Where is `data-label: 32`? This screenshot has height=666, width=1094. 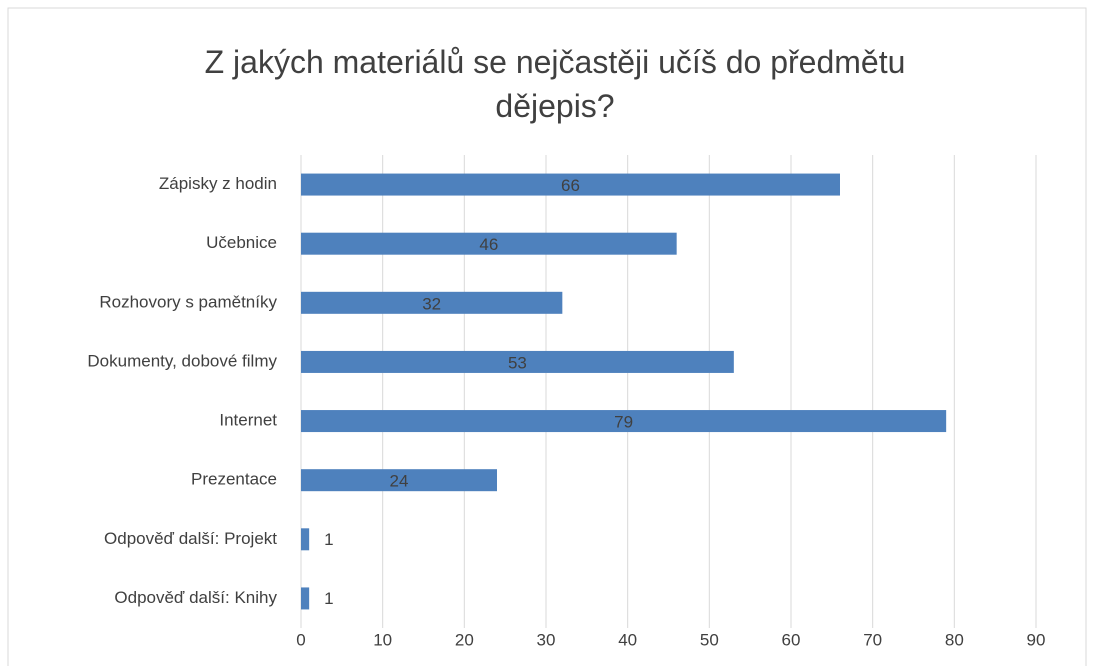
data-label: 32 is located at coordinates (431, 303).